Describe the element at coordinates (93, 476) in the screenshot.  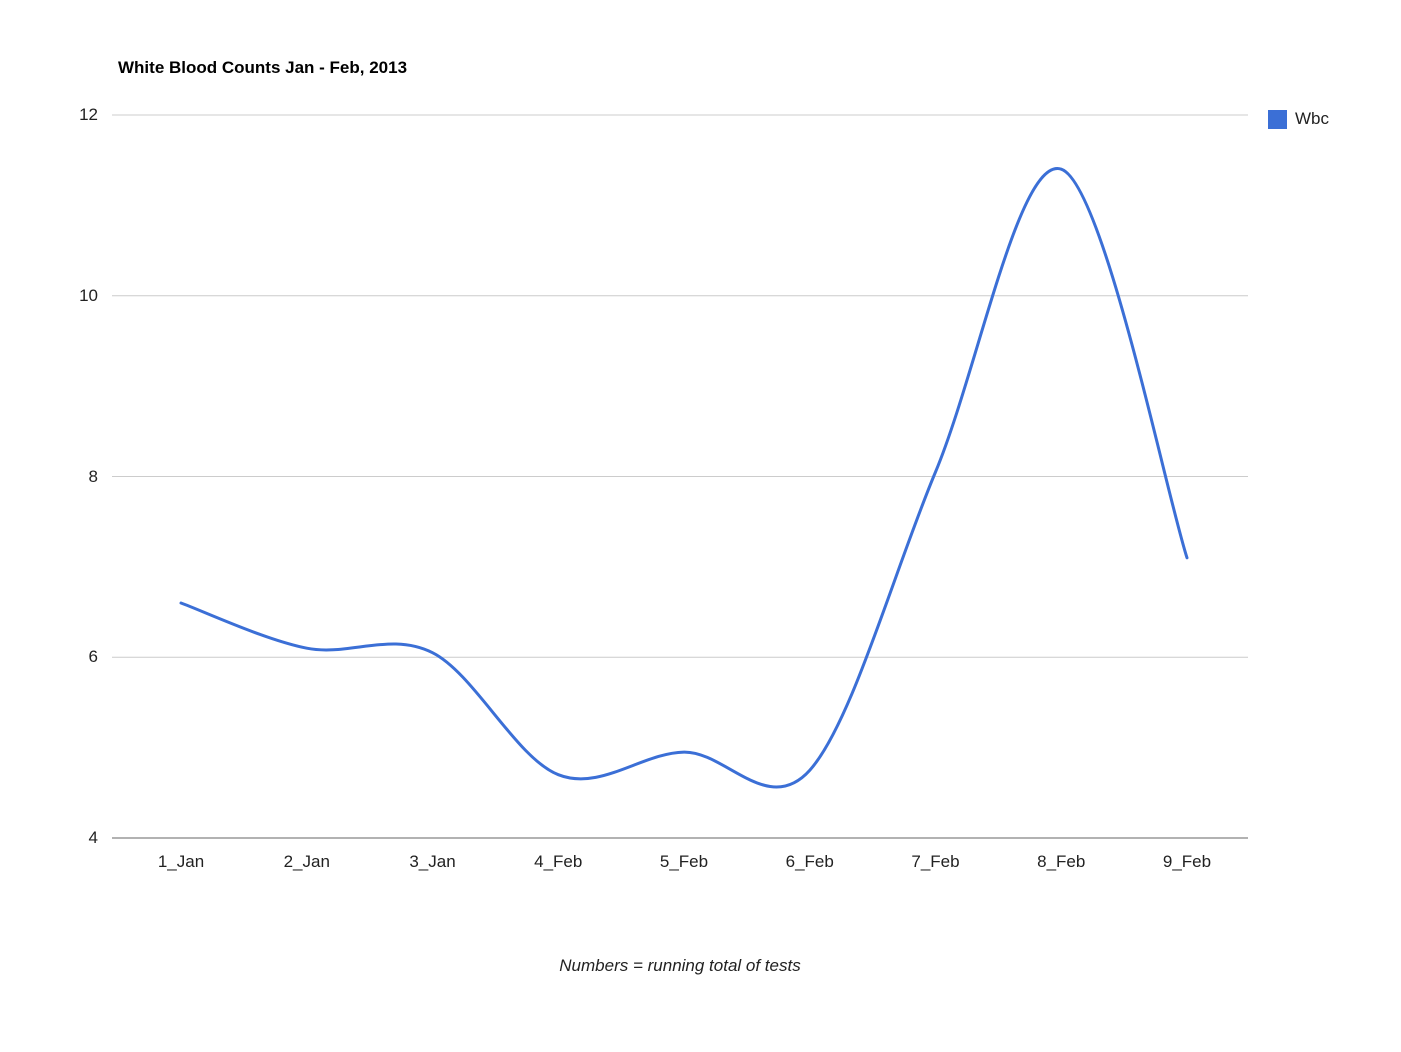
I see `y-tick-label: 8` at that location.